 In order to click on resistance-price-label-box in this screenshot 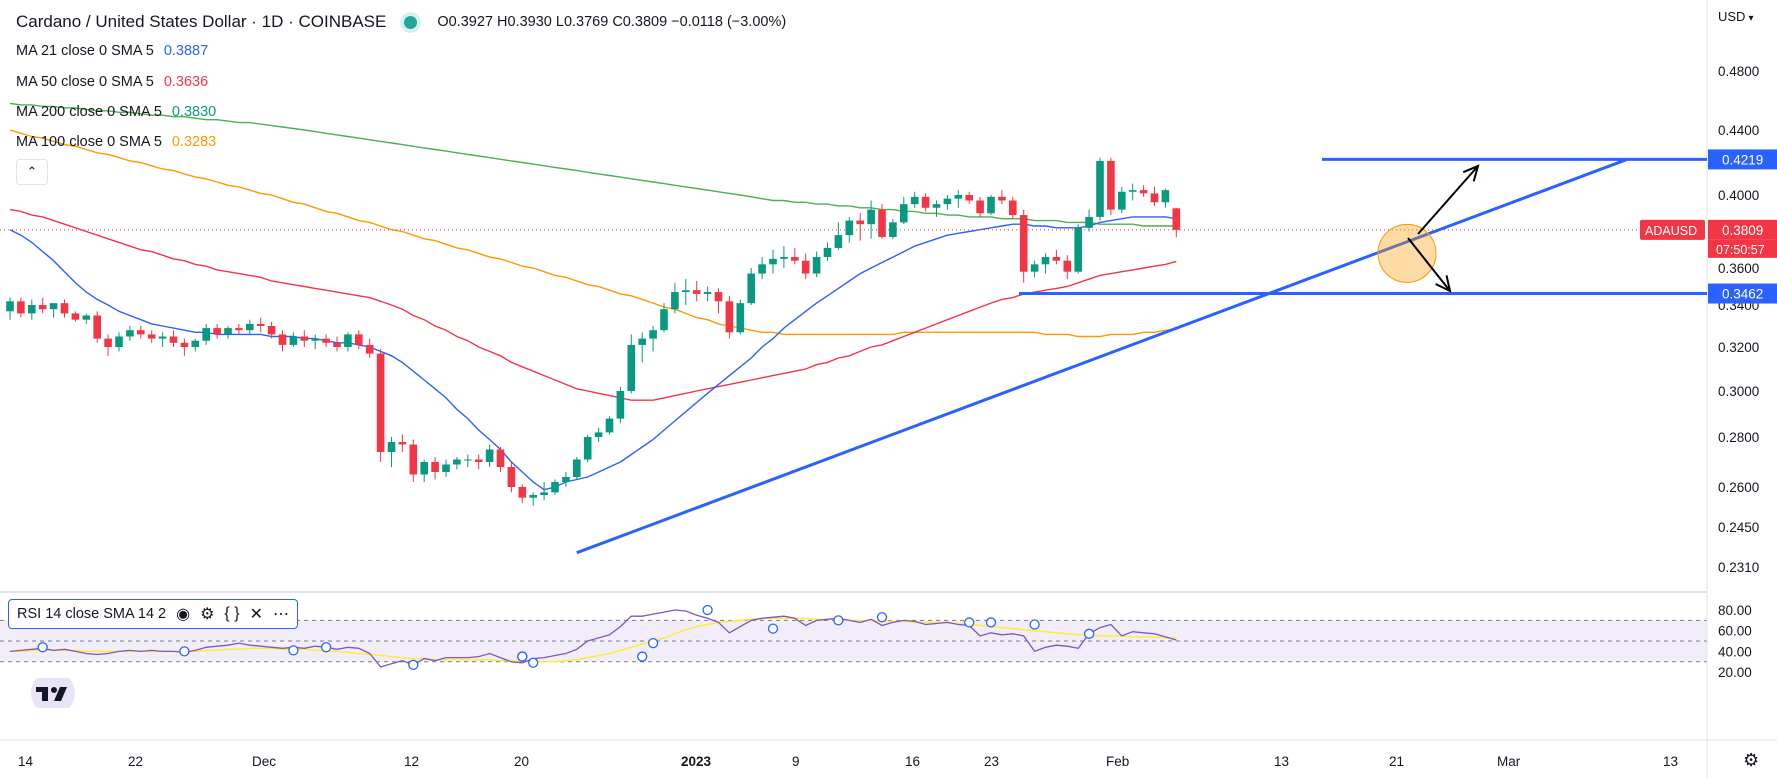, I will do `click(1742, 159)`.